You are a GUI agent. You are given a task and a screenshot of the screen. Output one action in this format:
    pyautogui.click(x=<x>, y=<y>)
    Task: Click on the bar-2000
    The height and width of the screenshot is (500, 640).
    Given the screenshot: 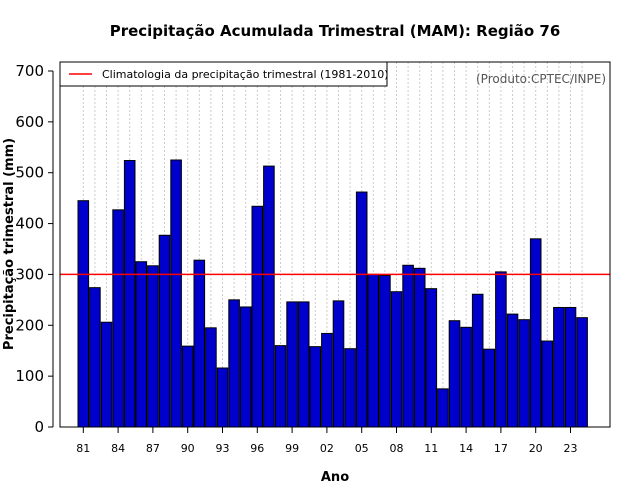 What is the action you would take?
    pyautogui.click(x=303, y=364)
    